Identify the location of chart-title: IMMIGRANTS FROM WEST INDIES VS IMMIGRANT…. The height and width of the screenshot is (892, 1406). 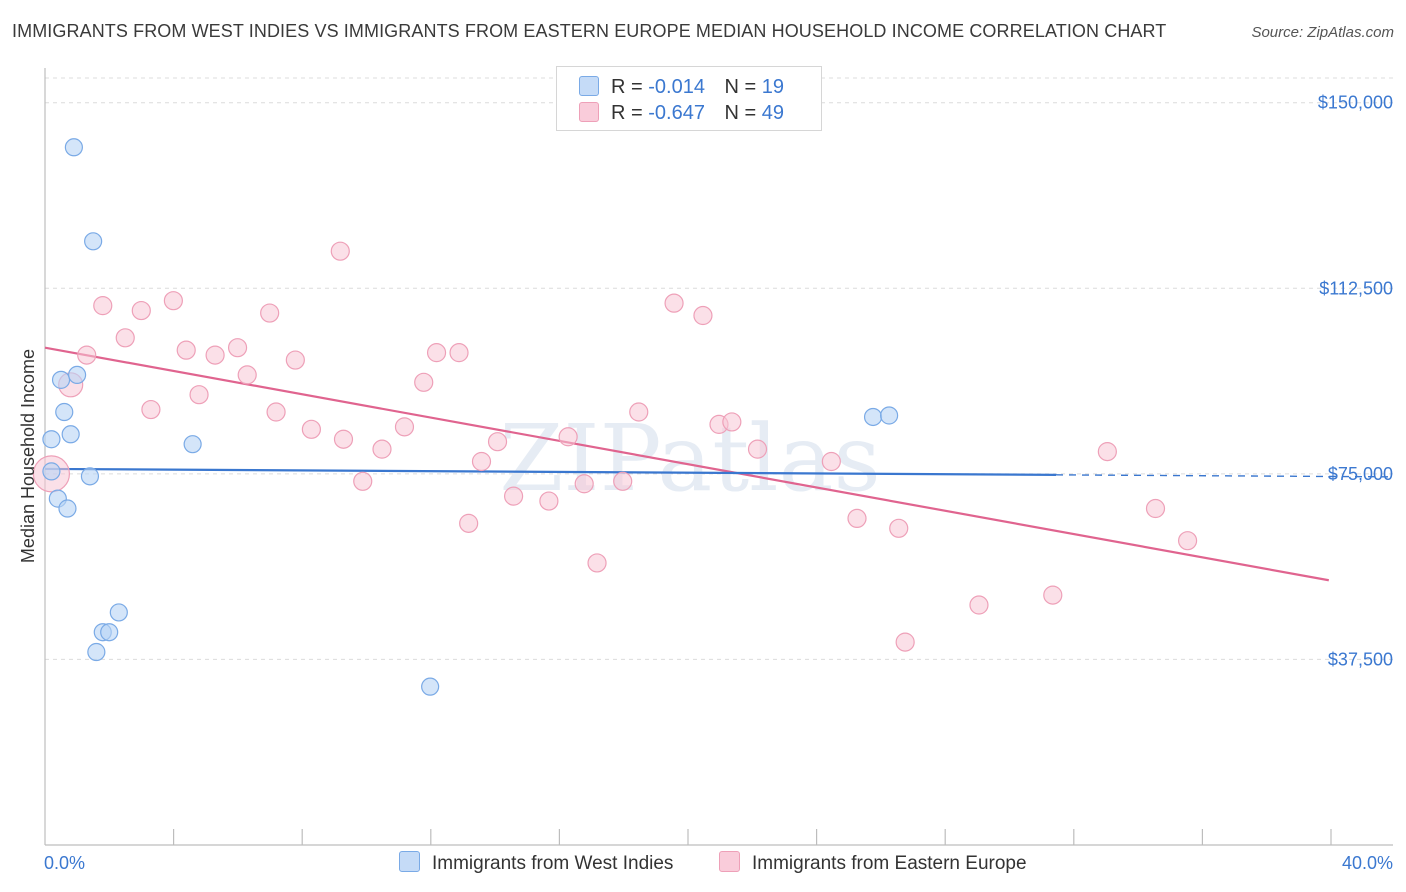
(589, 31).